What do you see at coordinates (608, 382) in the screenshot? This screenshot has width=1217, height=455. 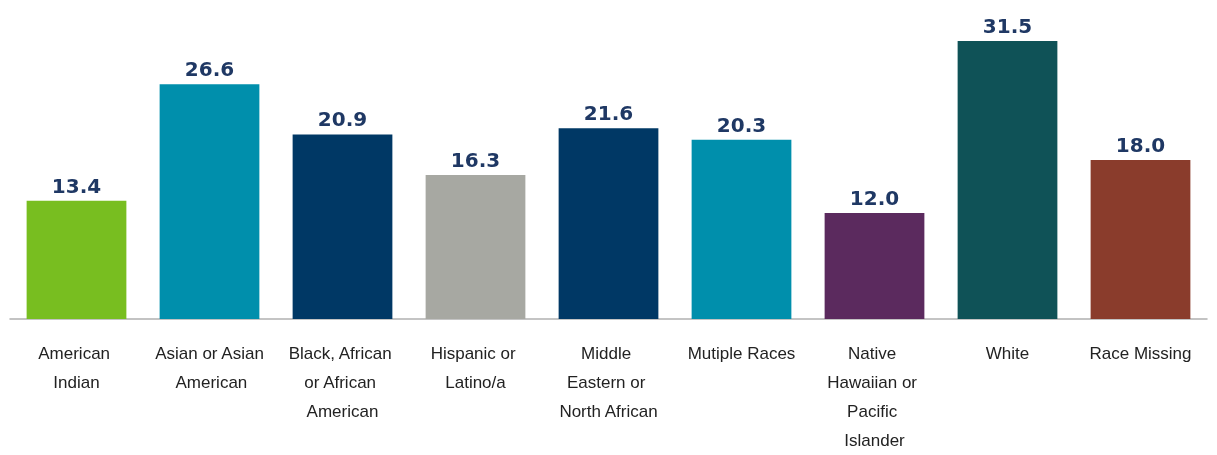 I see `x-tick-label: Middle Eastern or North African` at bounding box center [608, 382].